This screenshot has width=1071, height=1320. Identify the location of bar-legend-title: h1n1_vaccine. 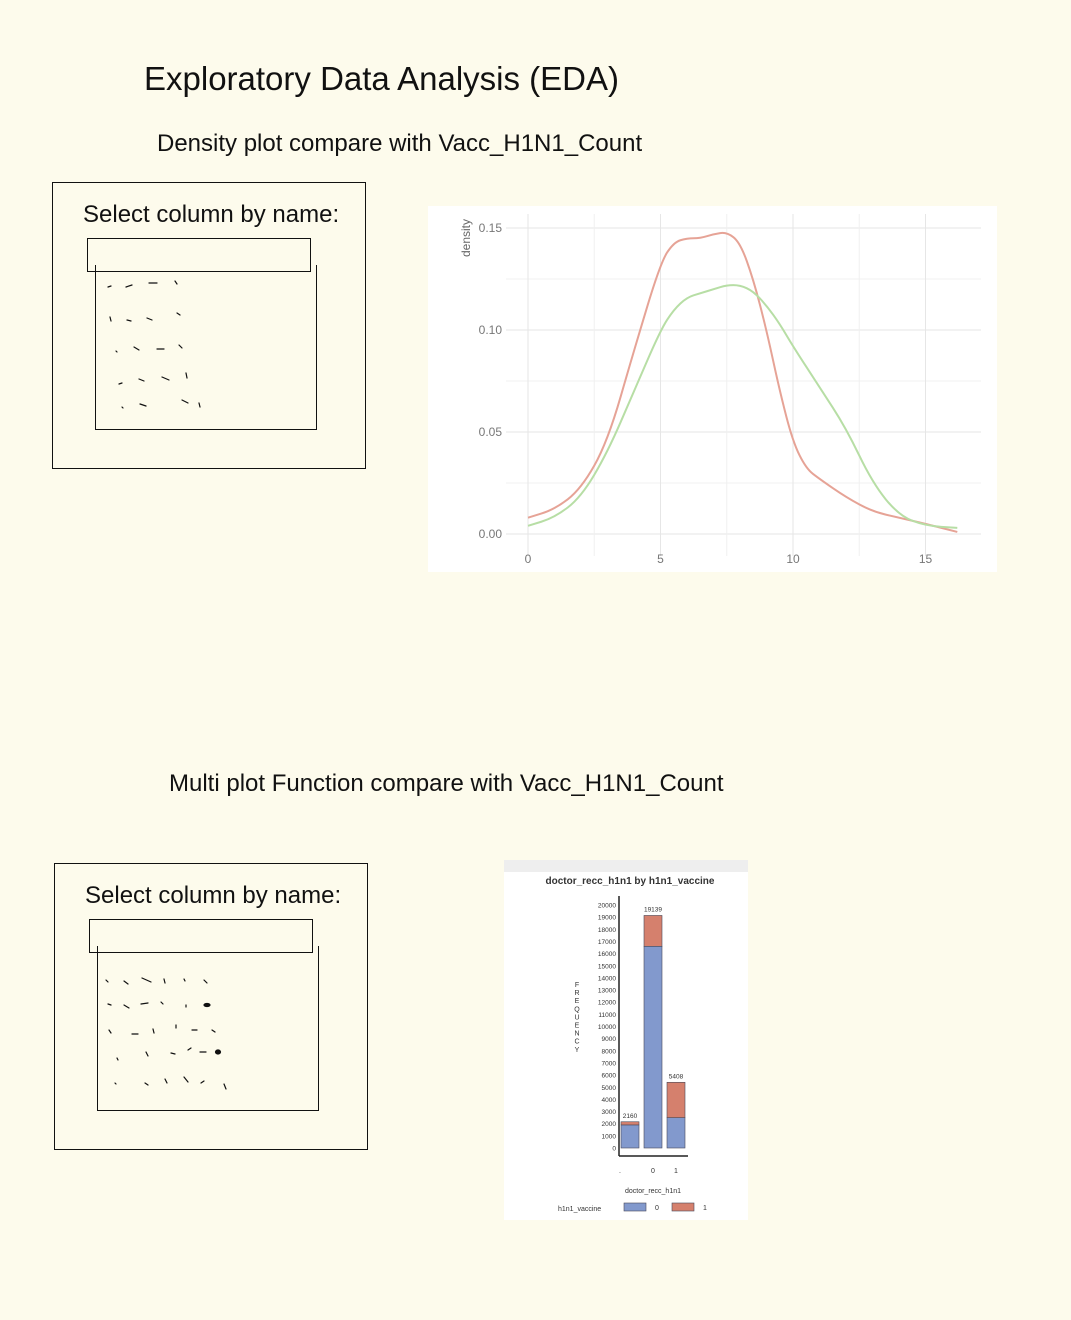
(579, 1209).